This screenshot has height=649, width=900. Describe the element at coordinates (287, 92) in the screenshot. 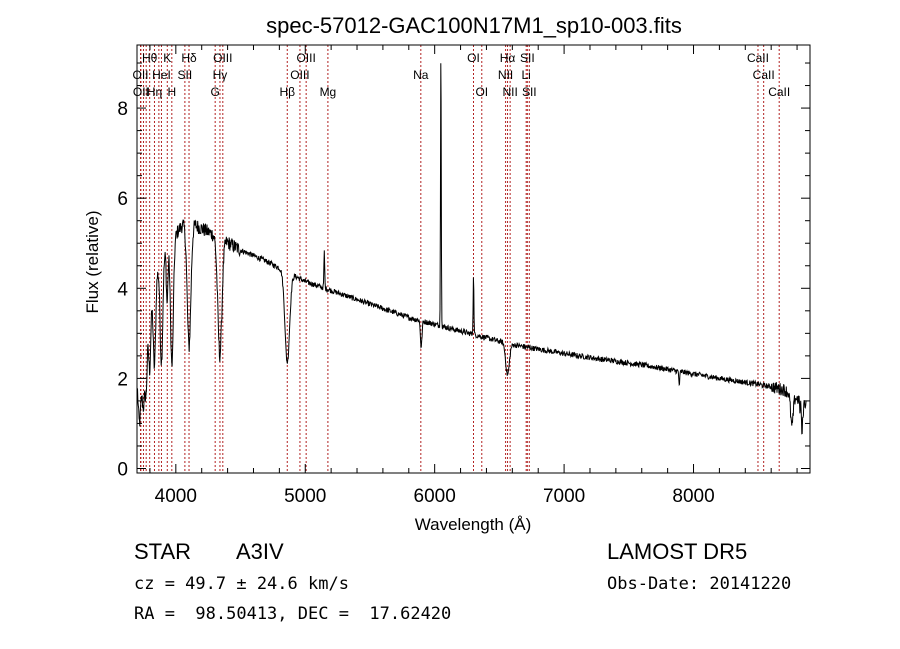

I see `spectral-line-label: Hβ` at that location.